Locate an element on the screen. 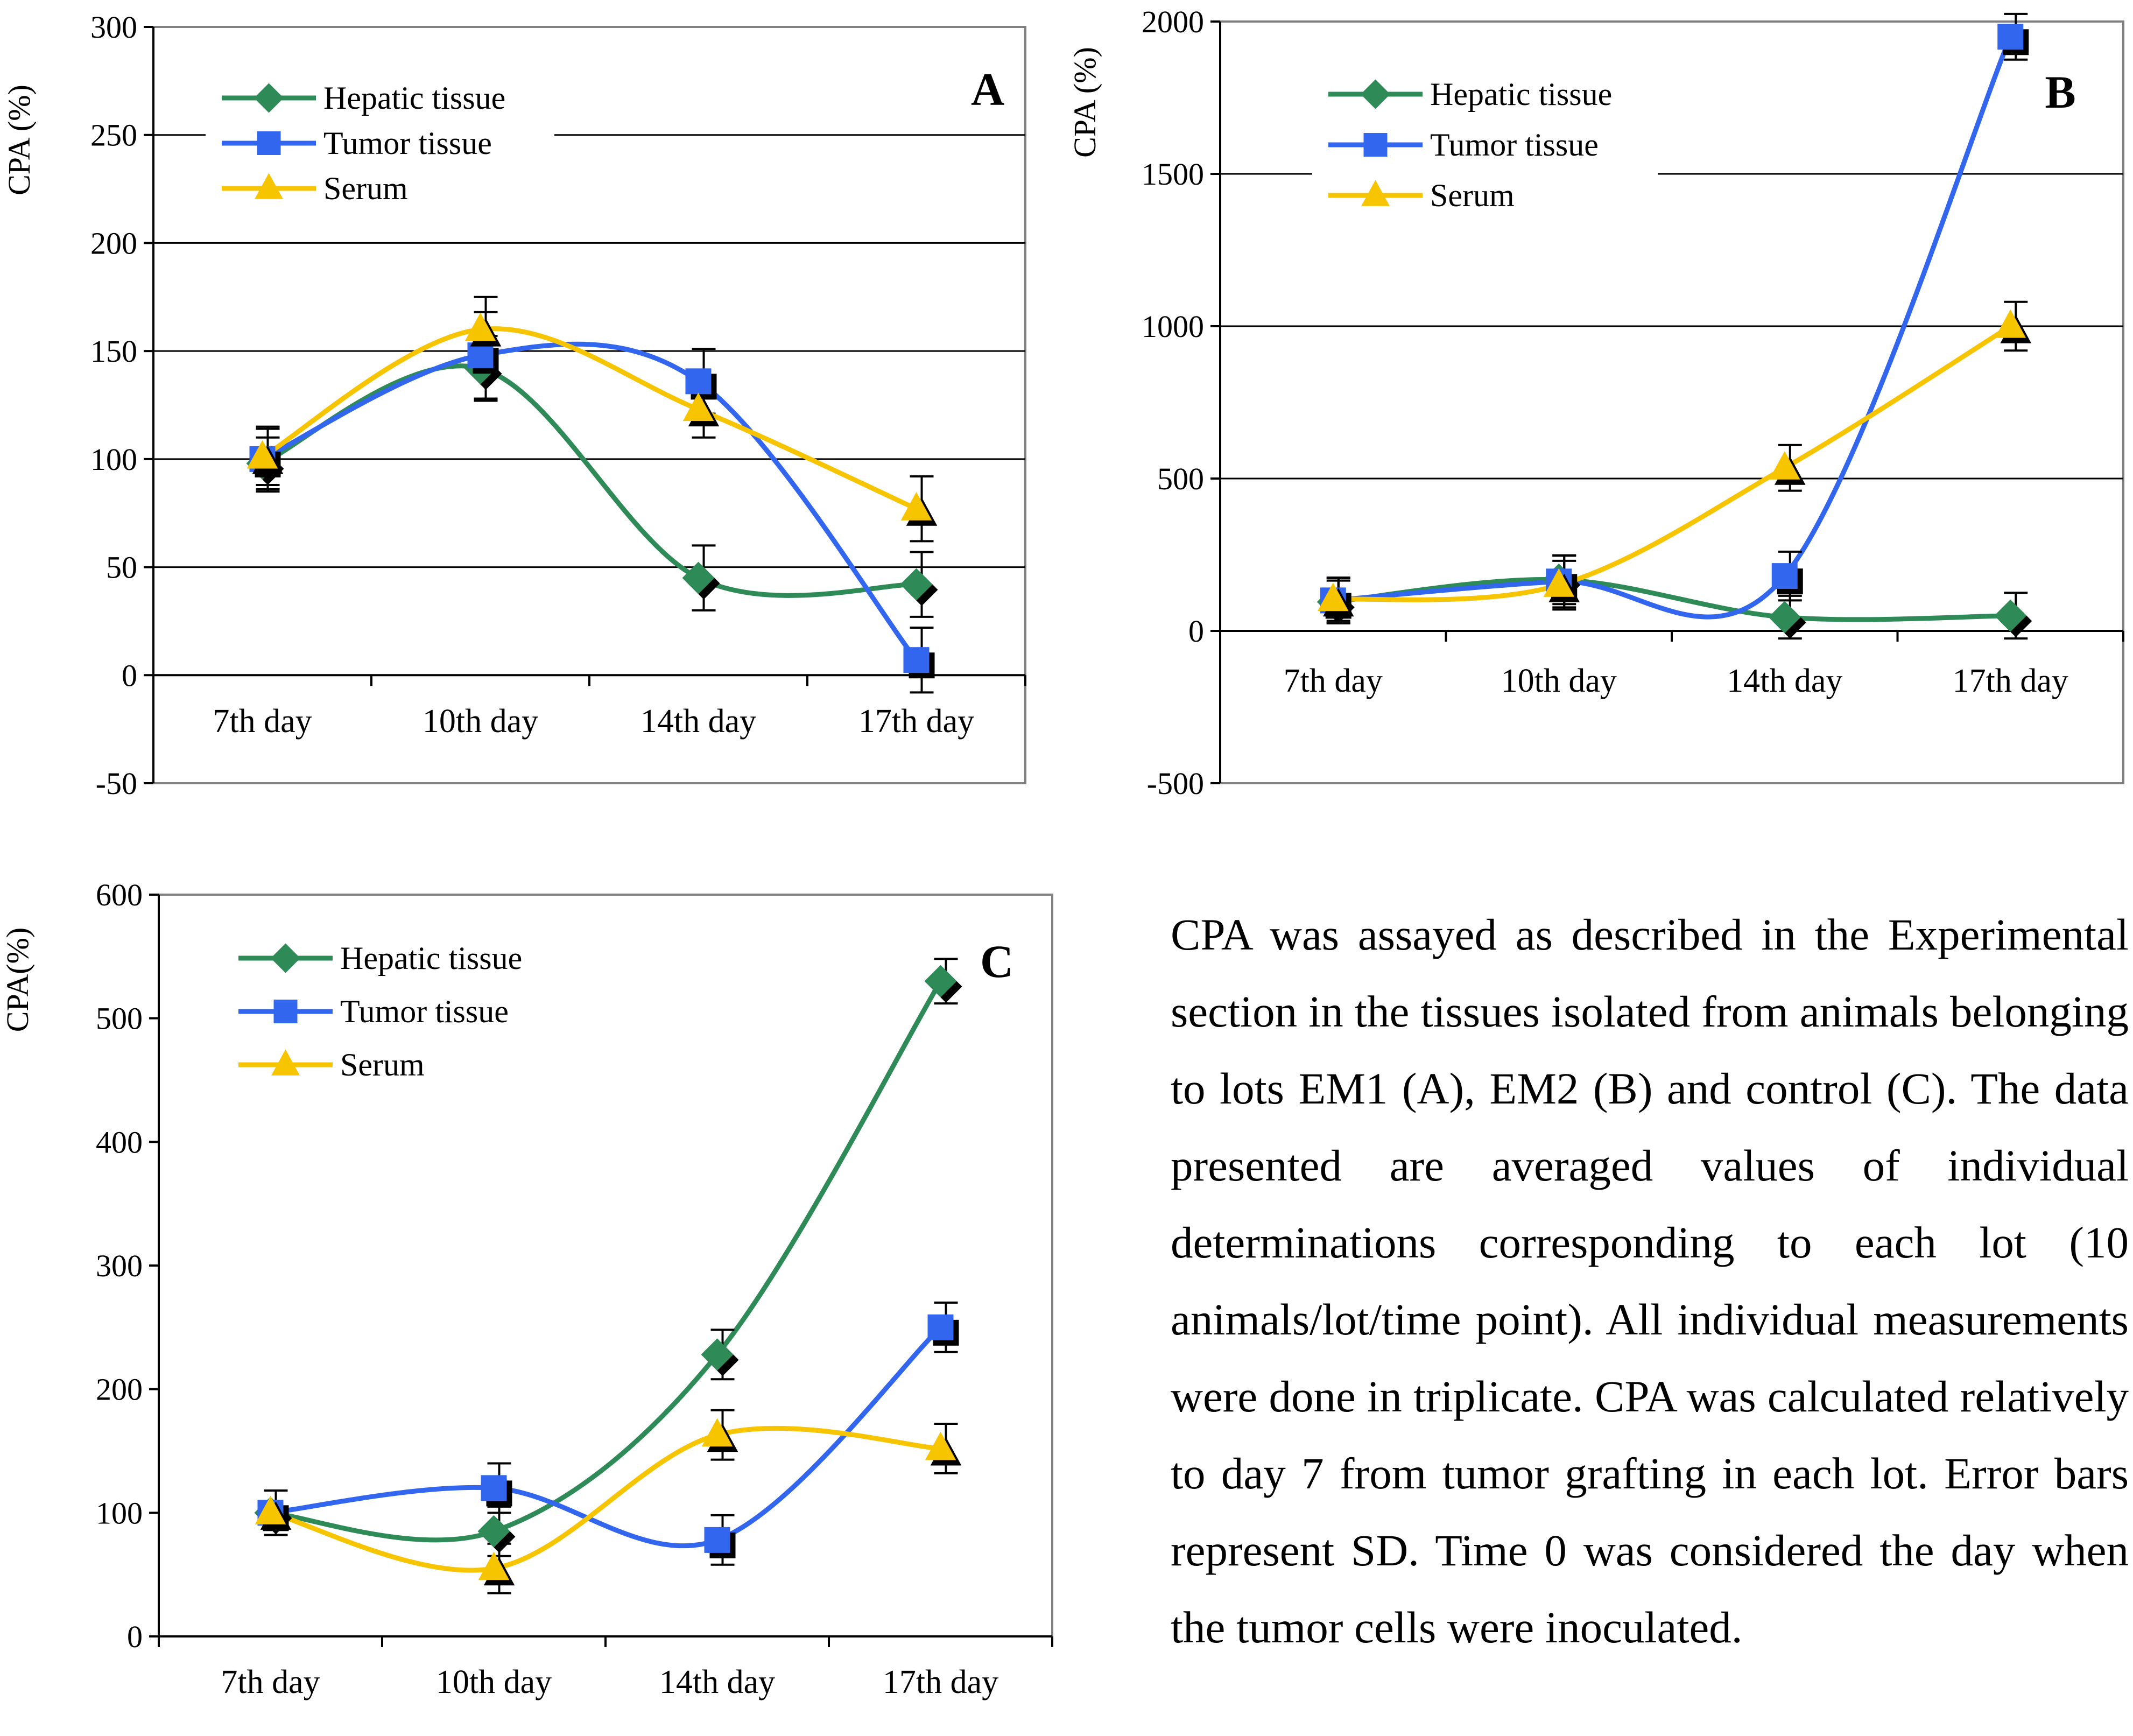 Image resolution: width=2133 pixels, height=1736 pixels. legend-label-hepatic-b: Hepatic tissue is located at coordinates (1521, 94).